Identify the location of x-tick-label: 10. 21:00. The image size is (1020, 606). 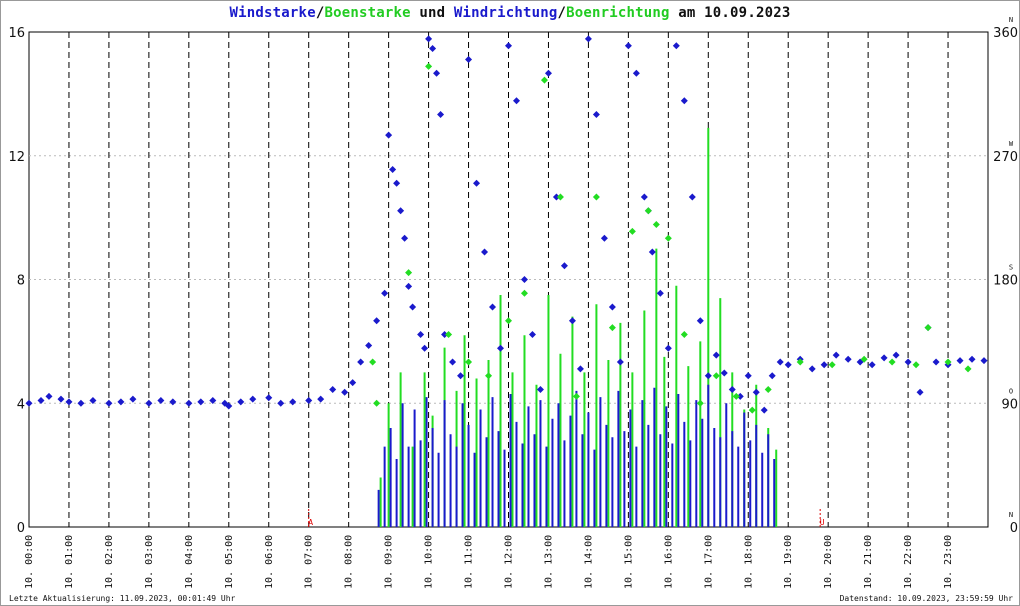
(868, 562).